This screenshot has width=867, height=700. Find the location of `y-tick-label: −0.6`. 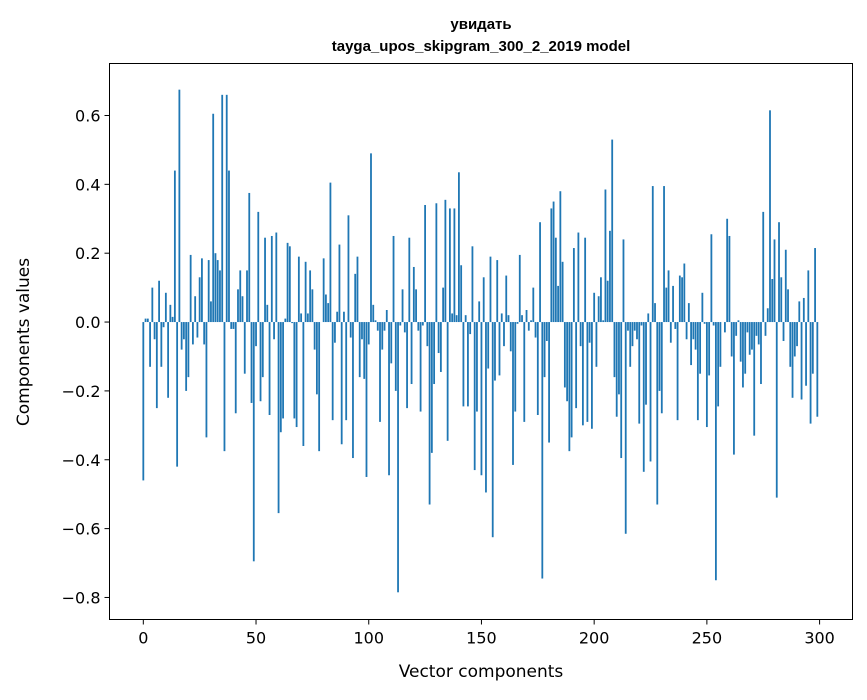

y-tick-label: −0.6 is located at coordinates (81, 529).